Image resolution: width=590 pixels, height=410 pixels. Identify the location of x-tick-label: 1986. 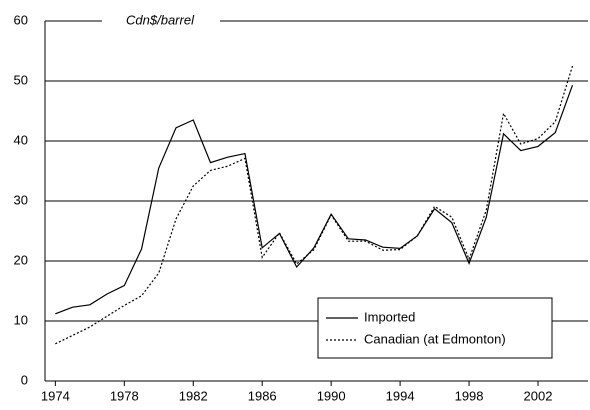
(262, 395).